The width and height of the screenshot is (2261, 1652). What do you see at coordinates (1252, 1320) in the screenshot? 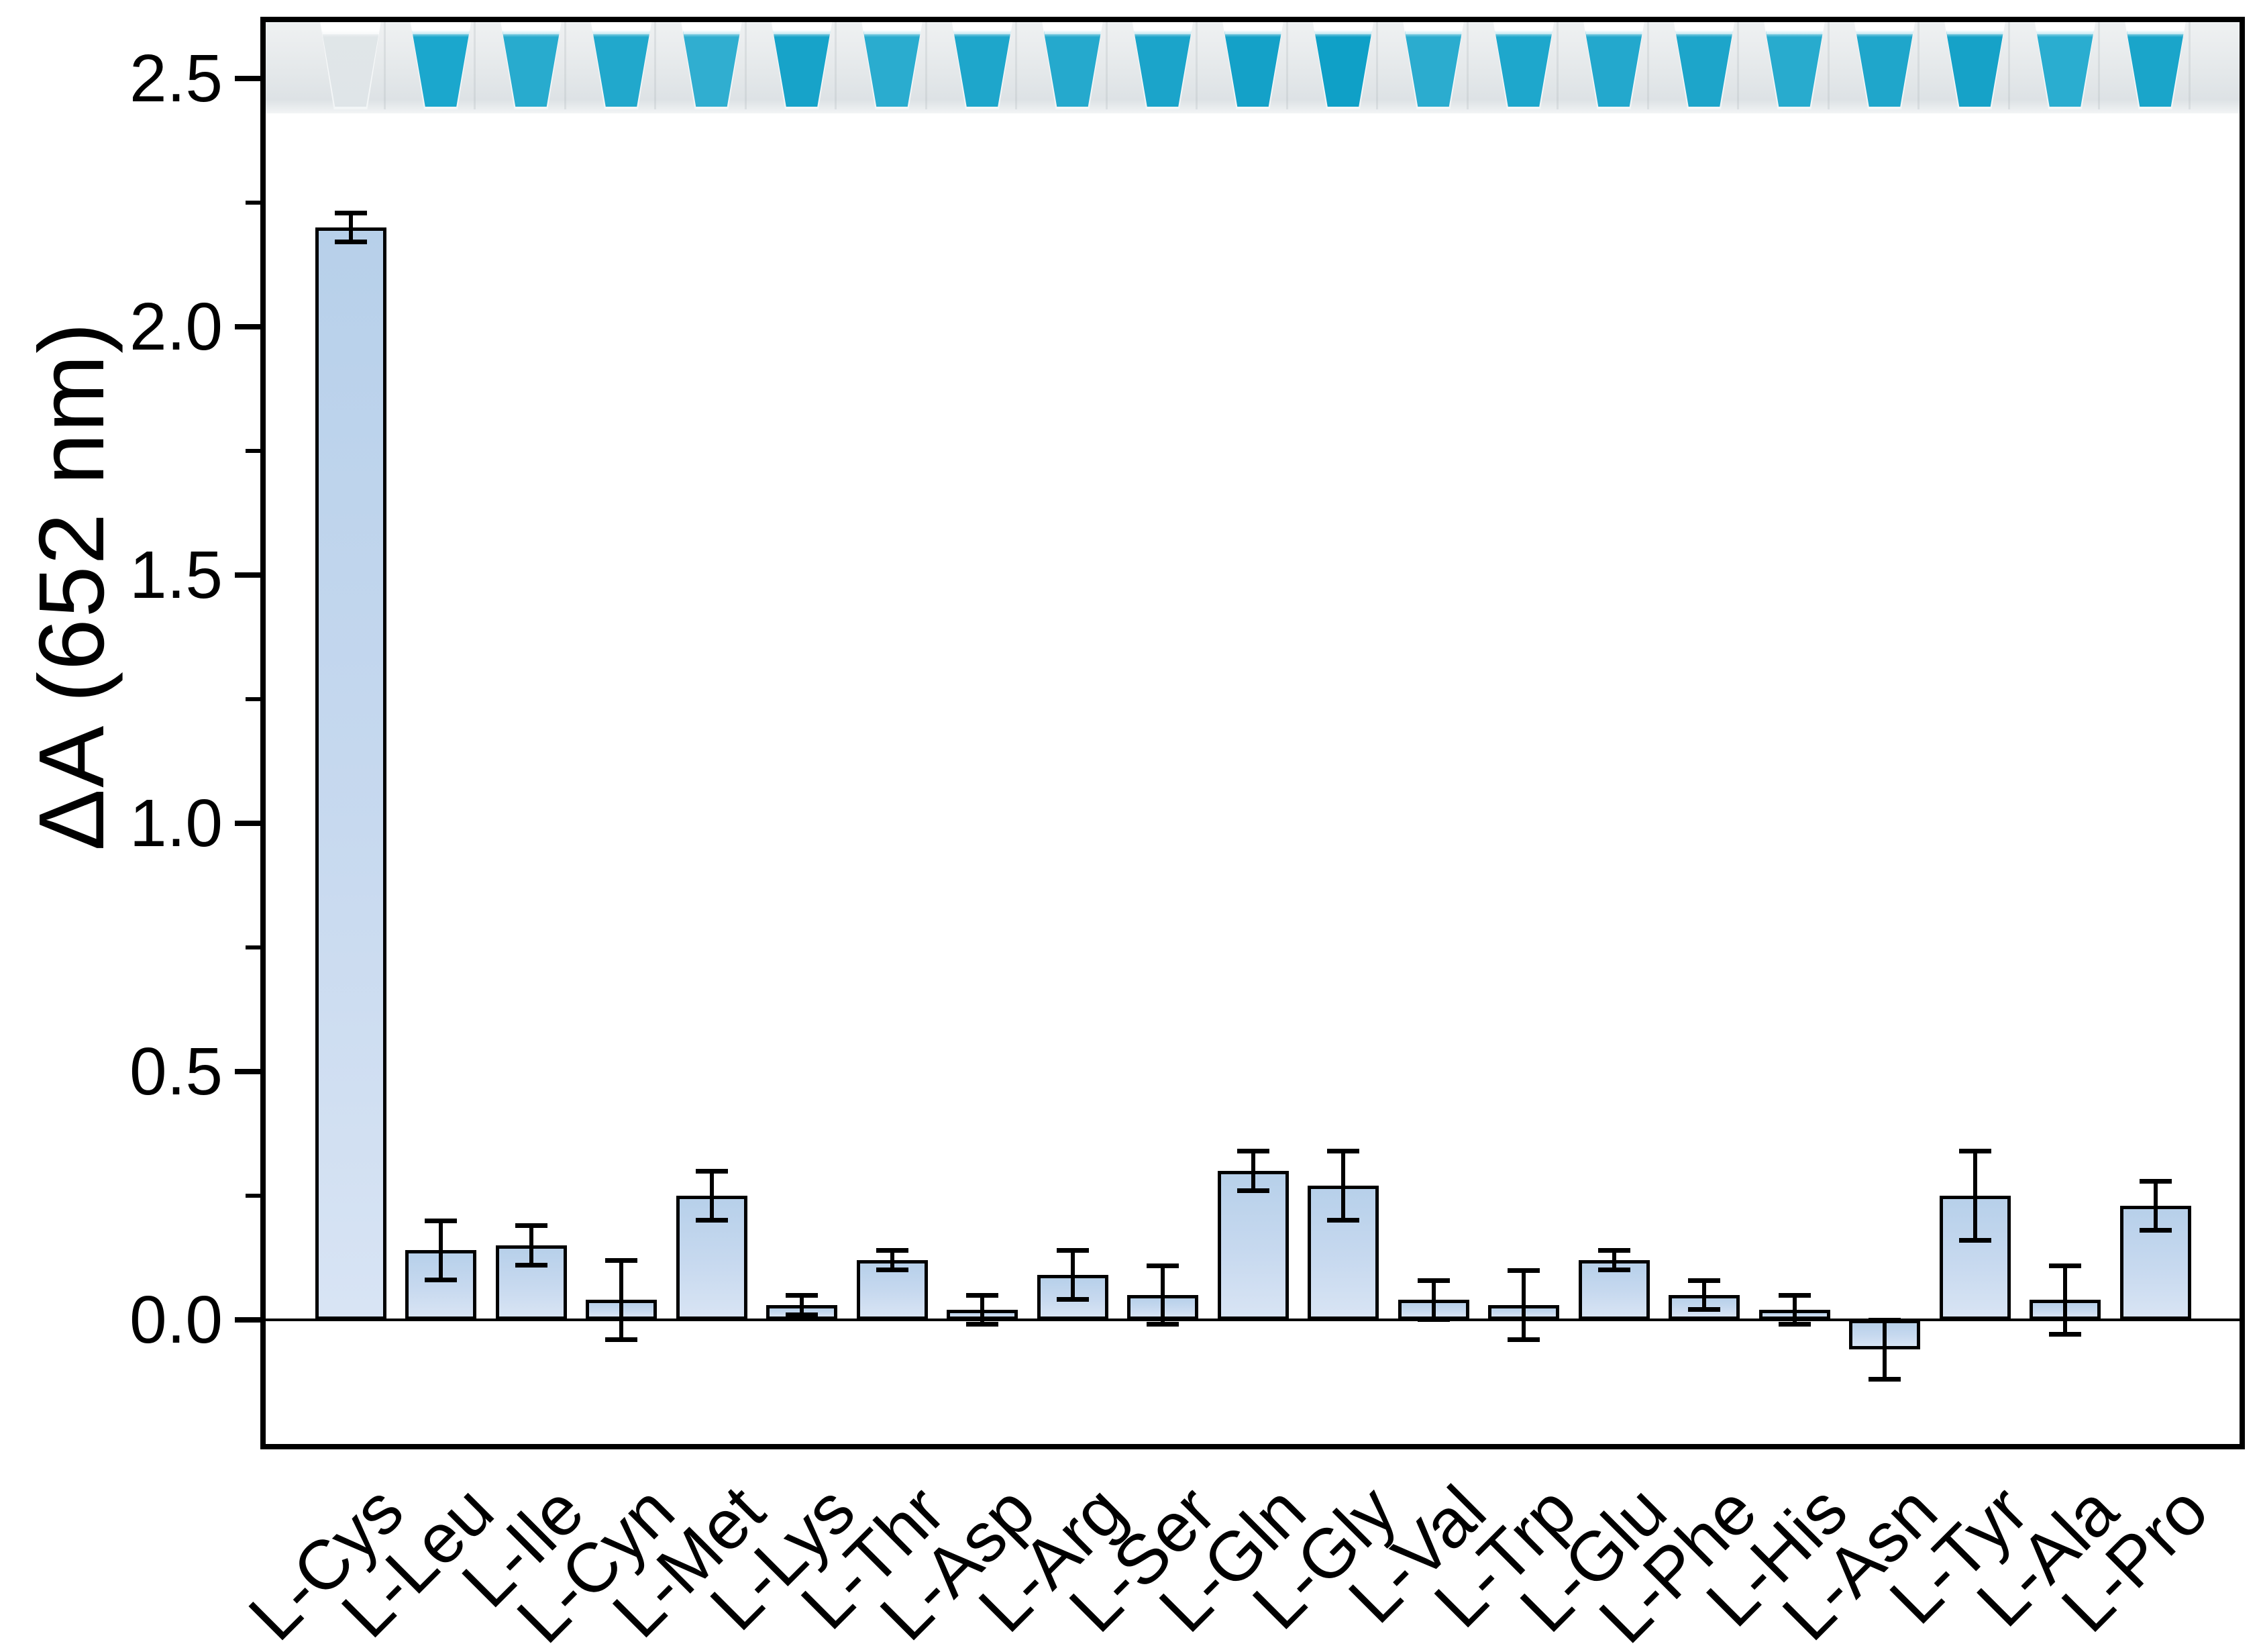
I see `zero-baseline` at bounding box center [1252, 1320].